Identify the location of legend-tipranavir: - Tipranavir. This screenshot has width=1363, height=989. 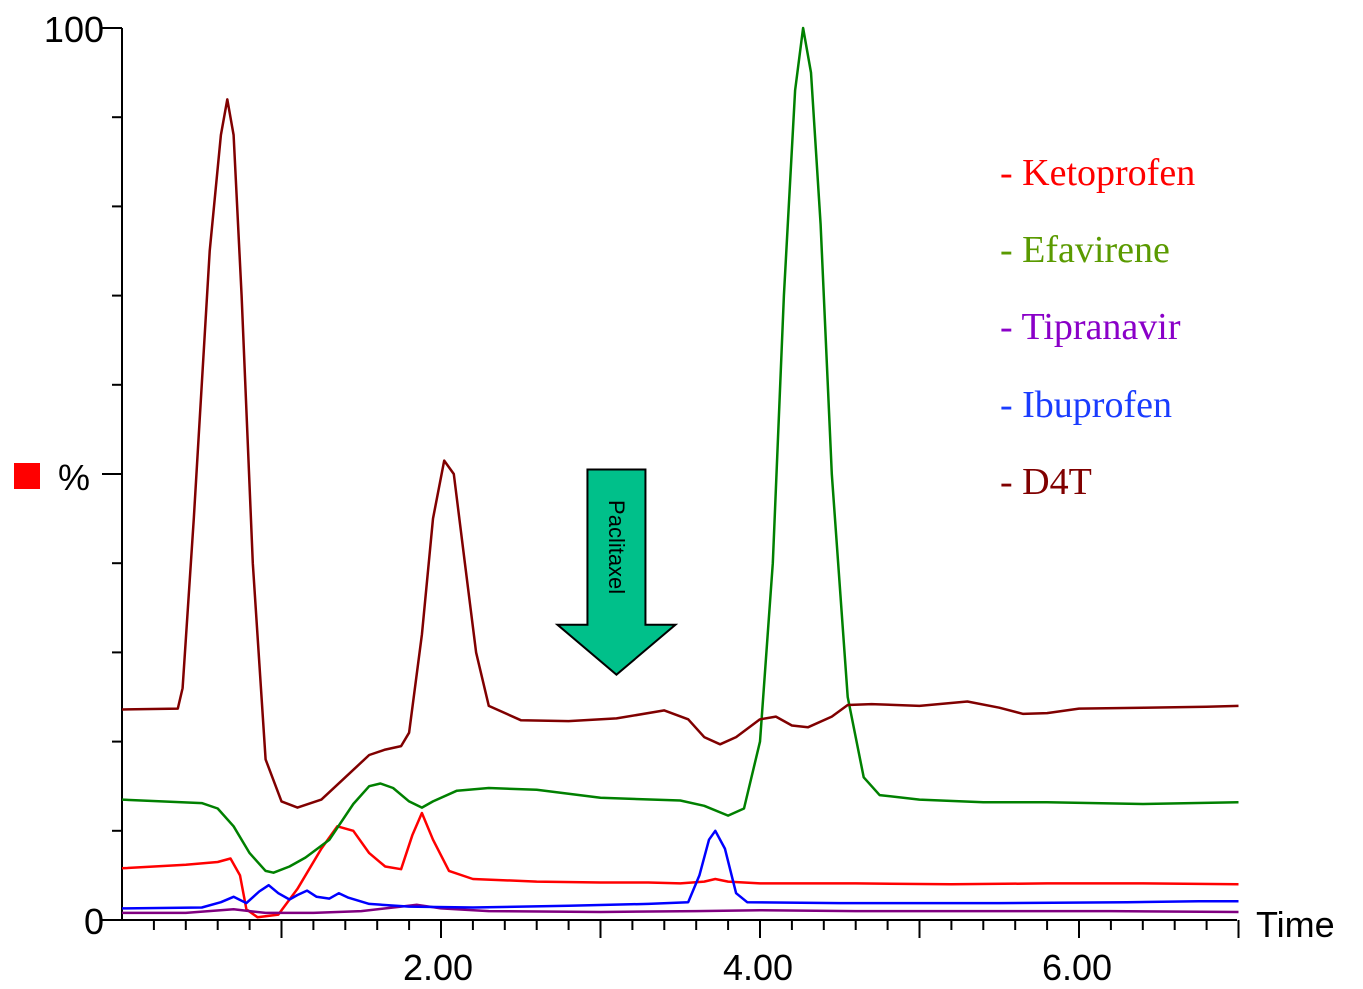
(1090, 327).